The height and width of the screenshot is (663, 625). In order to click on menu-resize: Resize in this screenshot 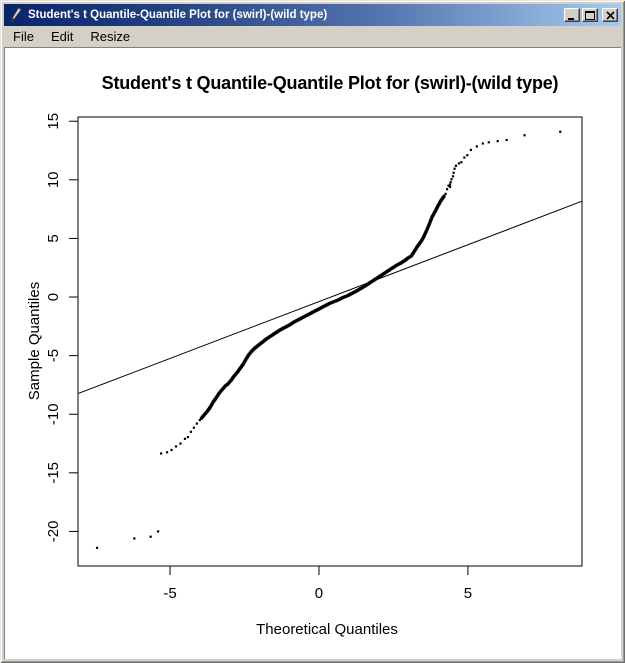, I will do `click(110, 36)`.